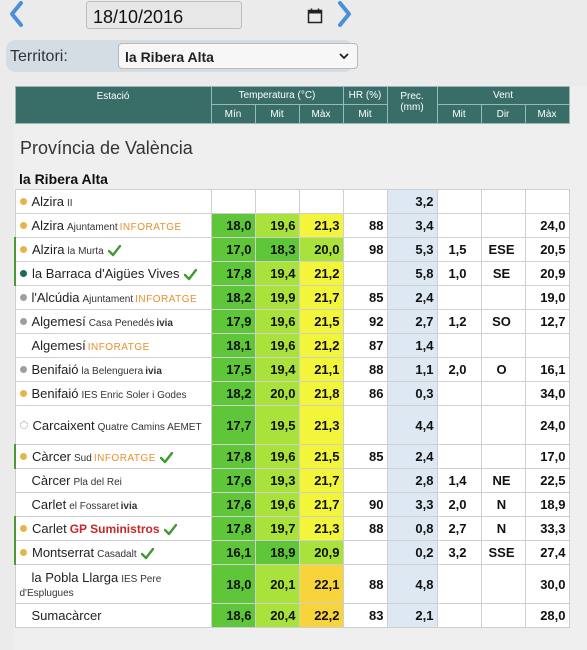 The width and height of the screenshot is (587, 650). Describe the element at coordinates (277, 584) in the screenshot. I see `temp-mit-cell: 20,1` at that location.